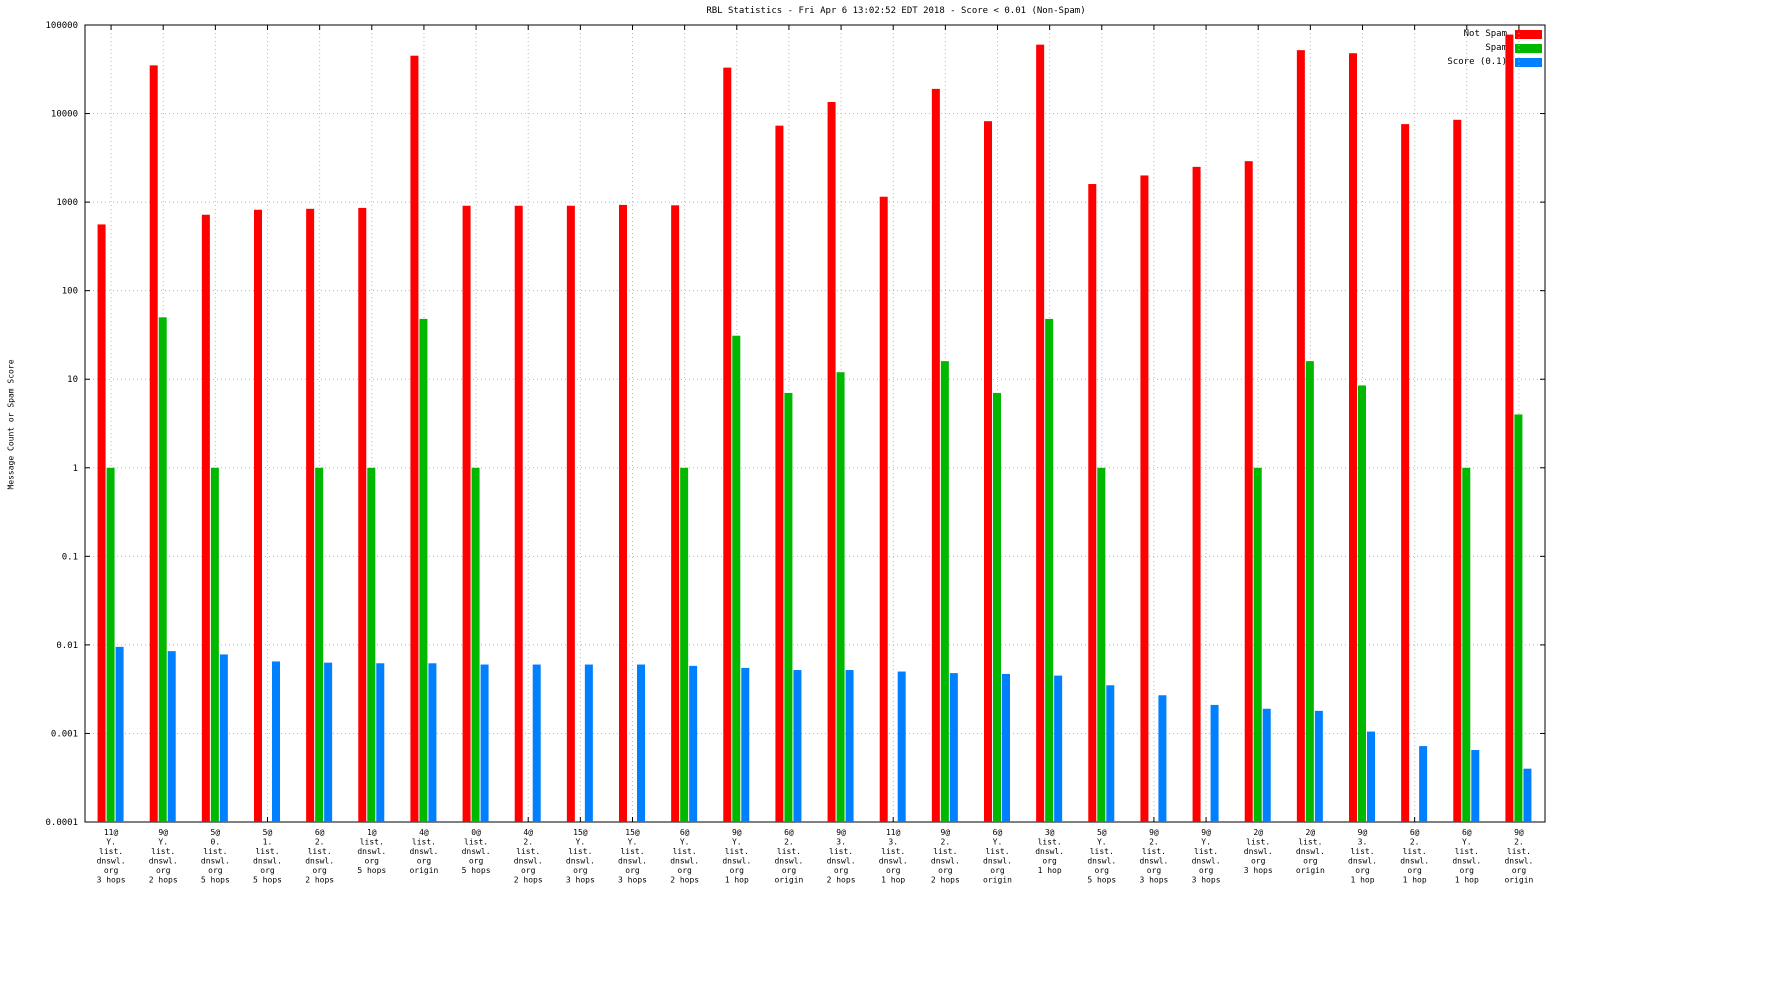 This screenshot has width=1792, height=1008. Describe the element at coordinates (75, 469) in the screenshot. I see `y-tick-label: 1` at that location.